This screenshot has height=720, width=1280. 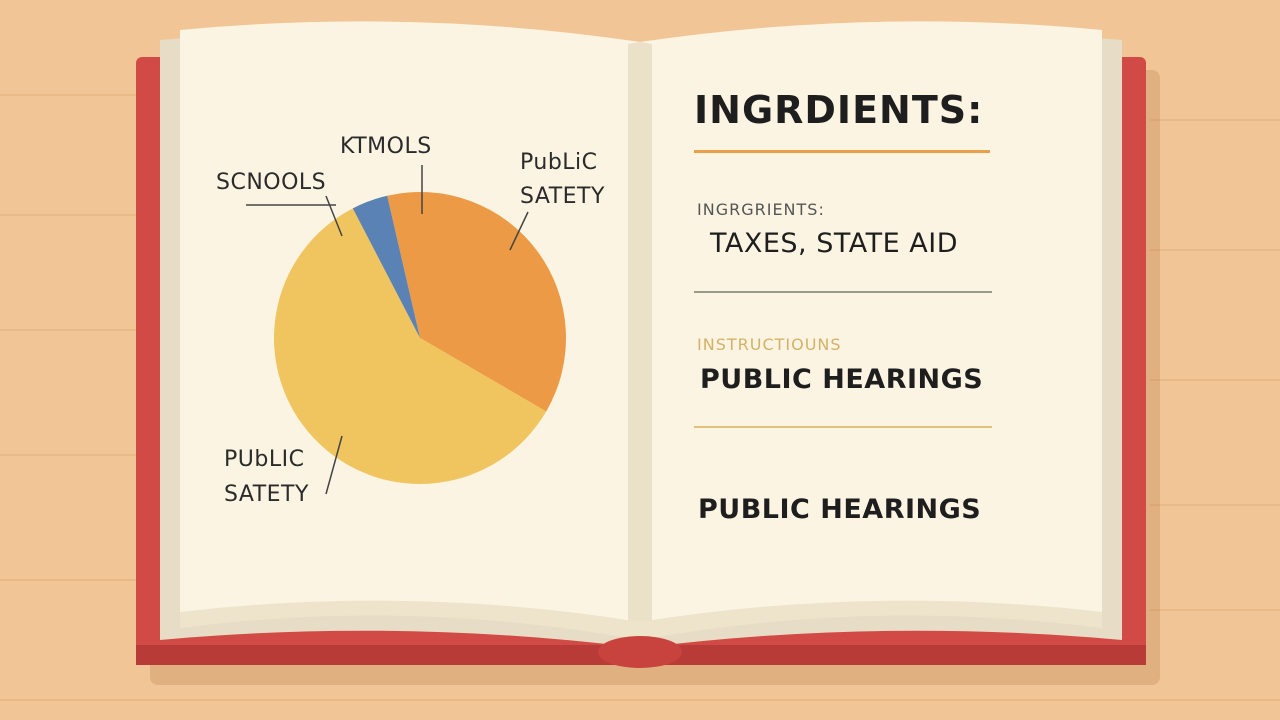 What do you see at coordinates (834, 243) in the screenshot?
I see `ingredients-item: TAXES, STATE AID` at bounding box center [834, 243].